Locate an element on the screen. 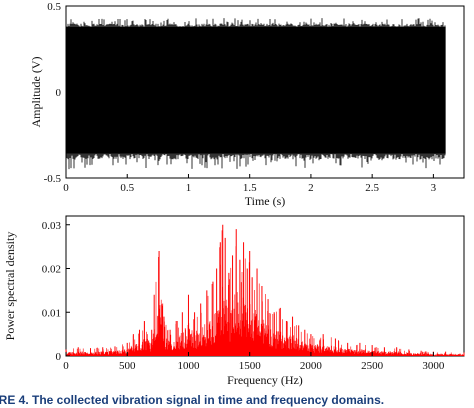 The width and height of the screenshot is (474, 408). x-tick-label: 1.5 is located at coordinates (250, 188).